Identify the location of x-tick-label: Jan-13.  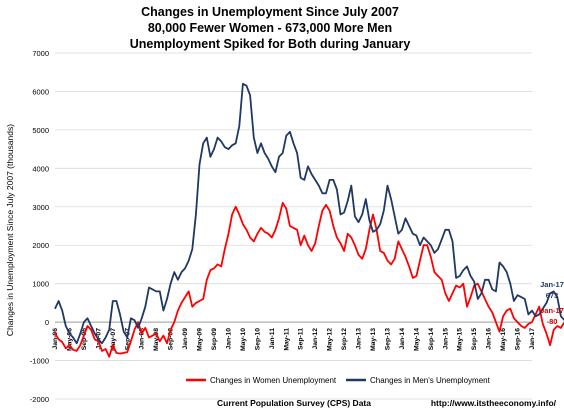
(359, 339).